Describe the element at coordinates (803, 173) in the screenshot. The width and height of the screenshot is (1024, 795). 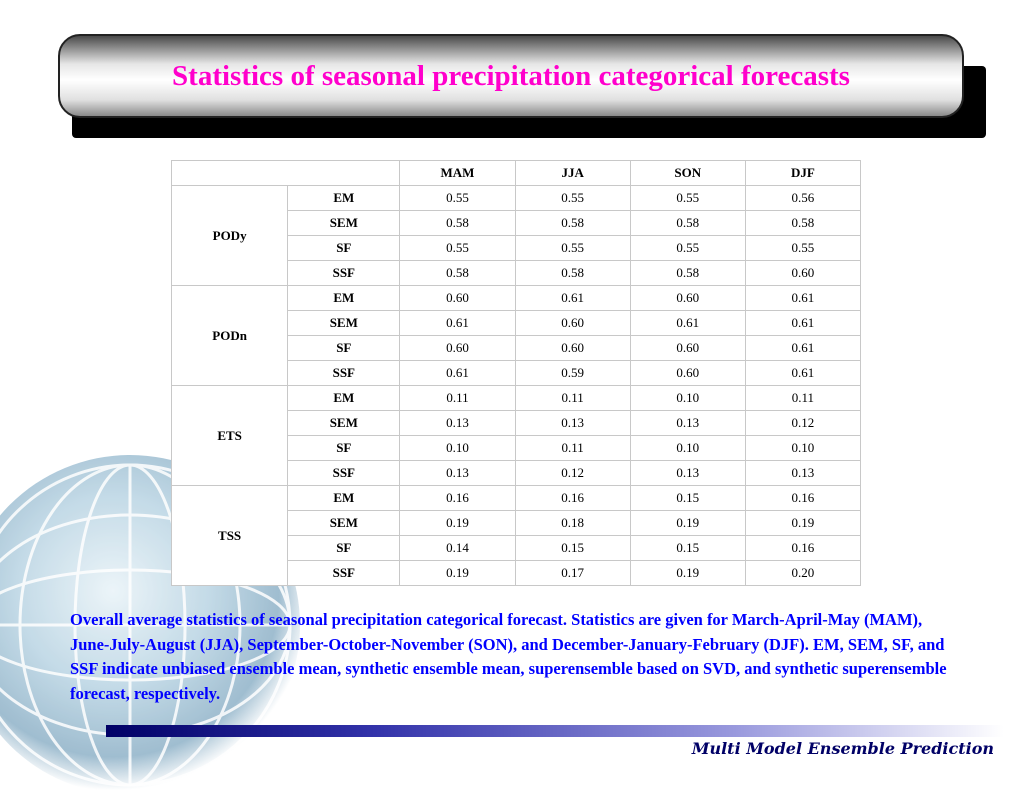
I see `column-header: DJF` at that location.